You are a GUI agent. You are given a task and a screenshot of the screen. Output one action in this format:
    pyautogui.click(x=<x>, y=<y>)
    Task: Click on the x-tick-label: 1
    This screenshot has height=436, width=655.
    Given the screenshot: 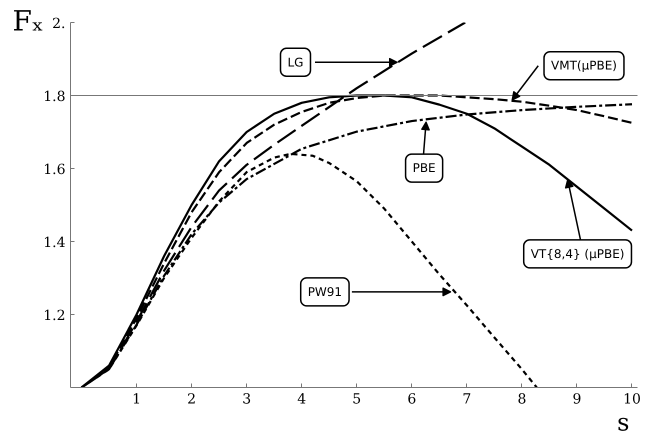 What is the action you would take?
    pyautogui.click(x=137, y=400)
    